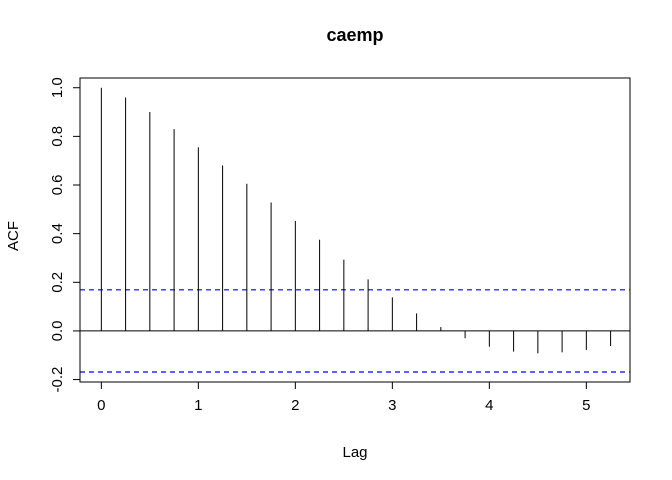  Describe the element at coordinates (295, 405) in the screenshot. I see `x-tick-label: 2` at that location.